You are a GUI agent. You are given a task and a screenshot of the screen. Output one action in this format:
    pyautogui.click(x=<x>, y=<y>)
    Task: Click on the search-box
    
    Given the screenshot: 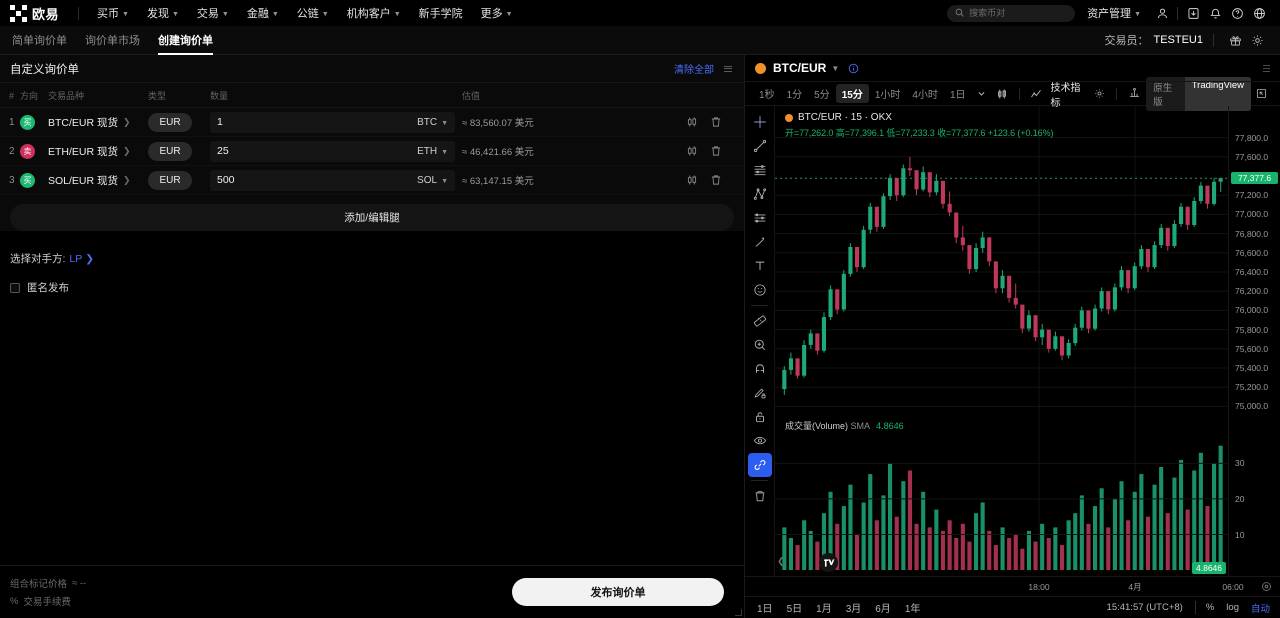 What is the action you would take?
    pyautogui.click(x=1011, y=13)
    